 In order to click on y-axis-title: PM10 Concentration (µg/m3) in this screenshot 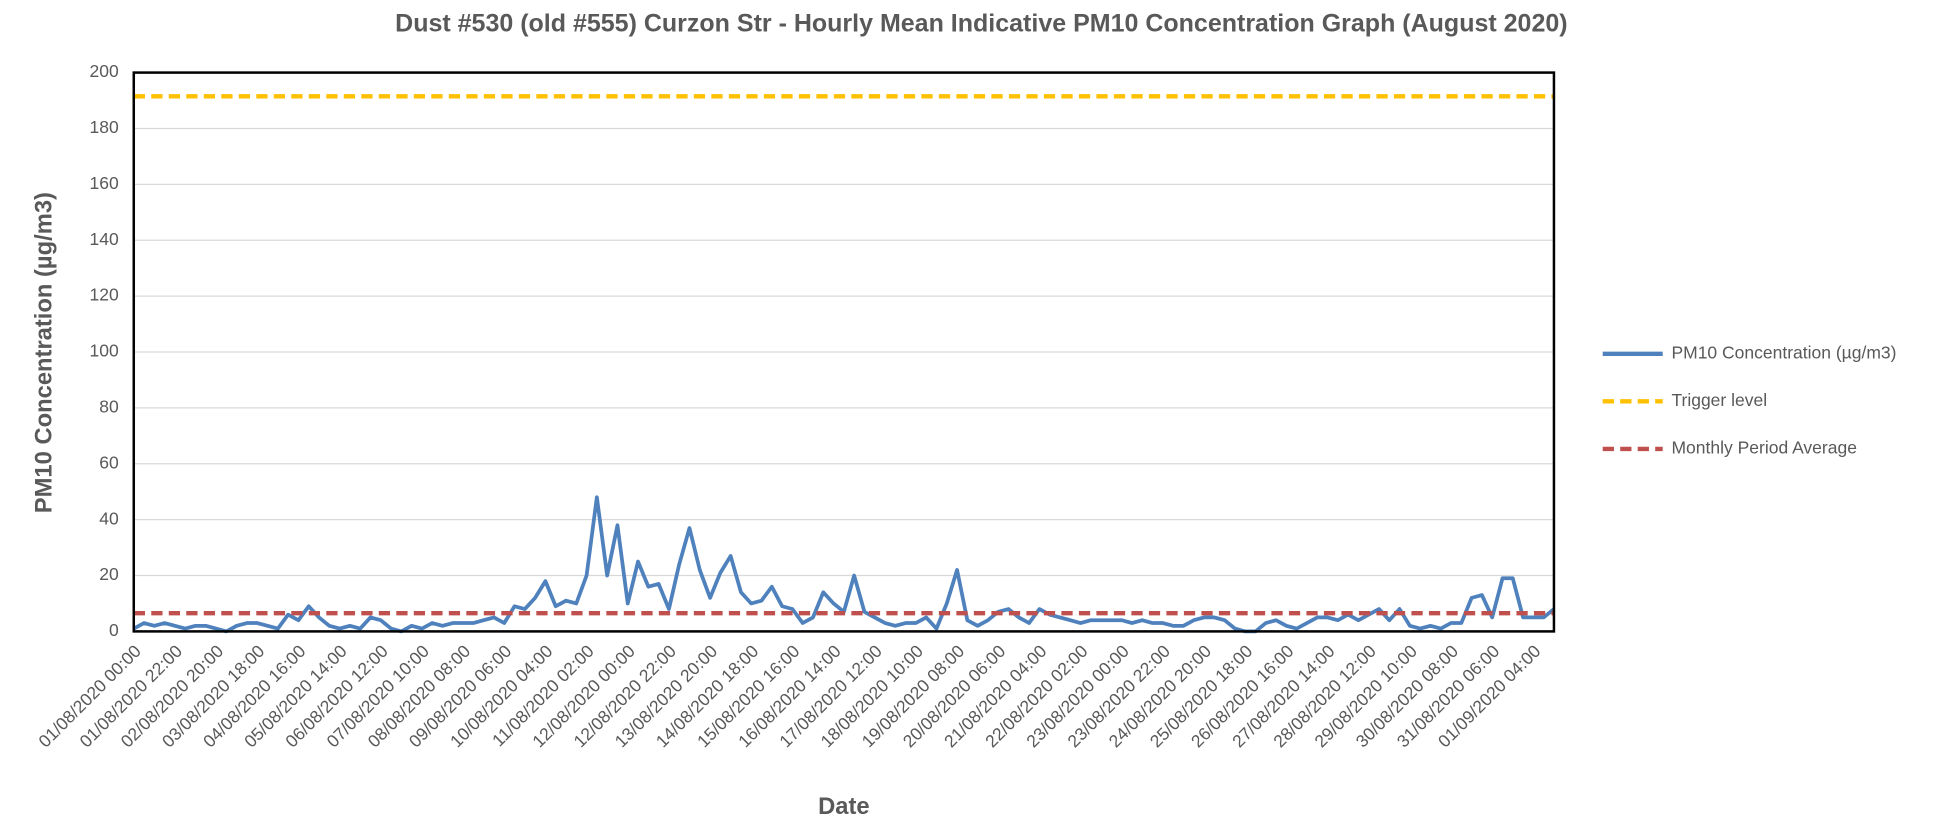, I will do `click(43, 352)`.